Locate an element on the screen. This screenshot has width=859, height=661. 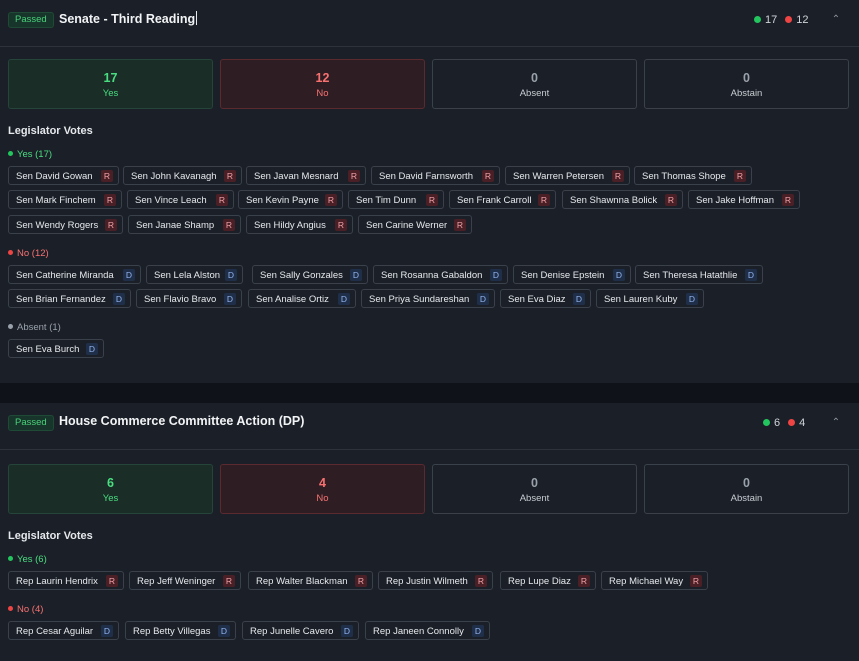
legislator-chip: Sen Lela Alston D is located at coordinates (194, 274).